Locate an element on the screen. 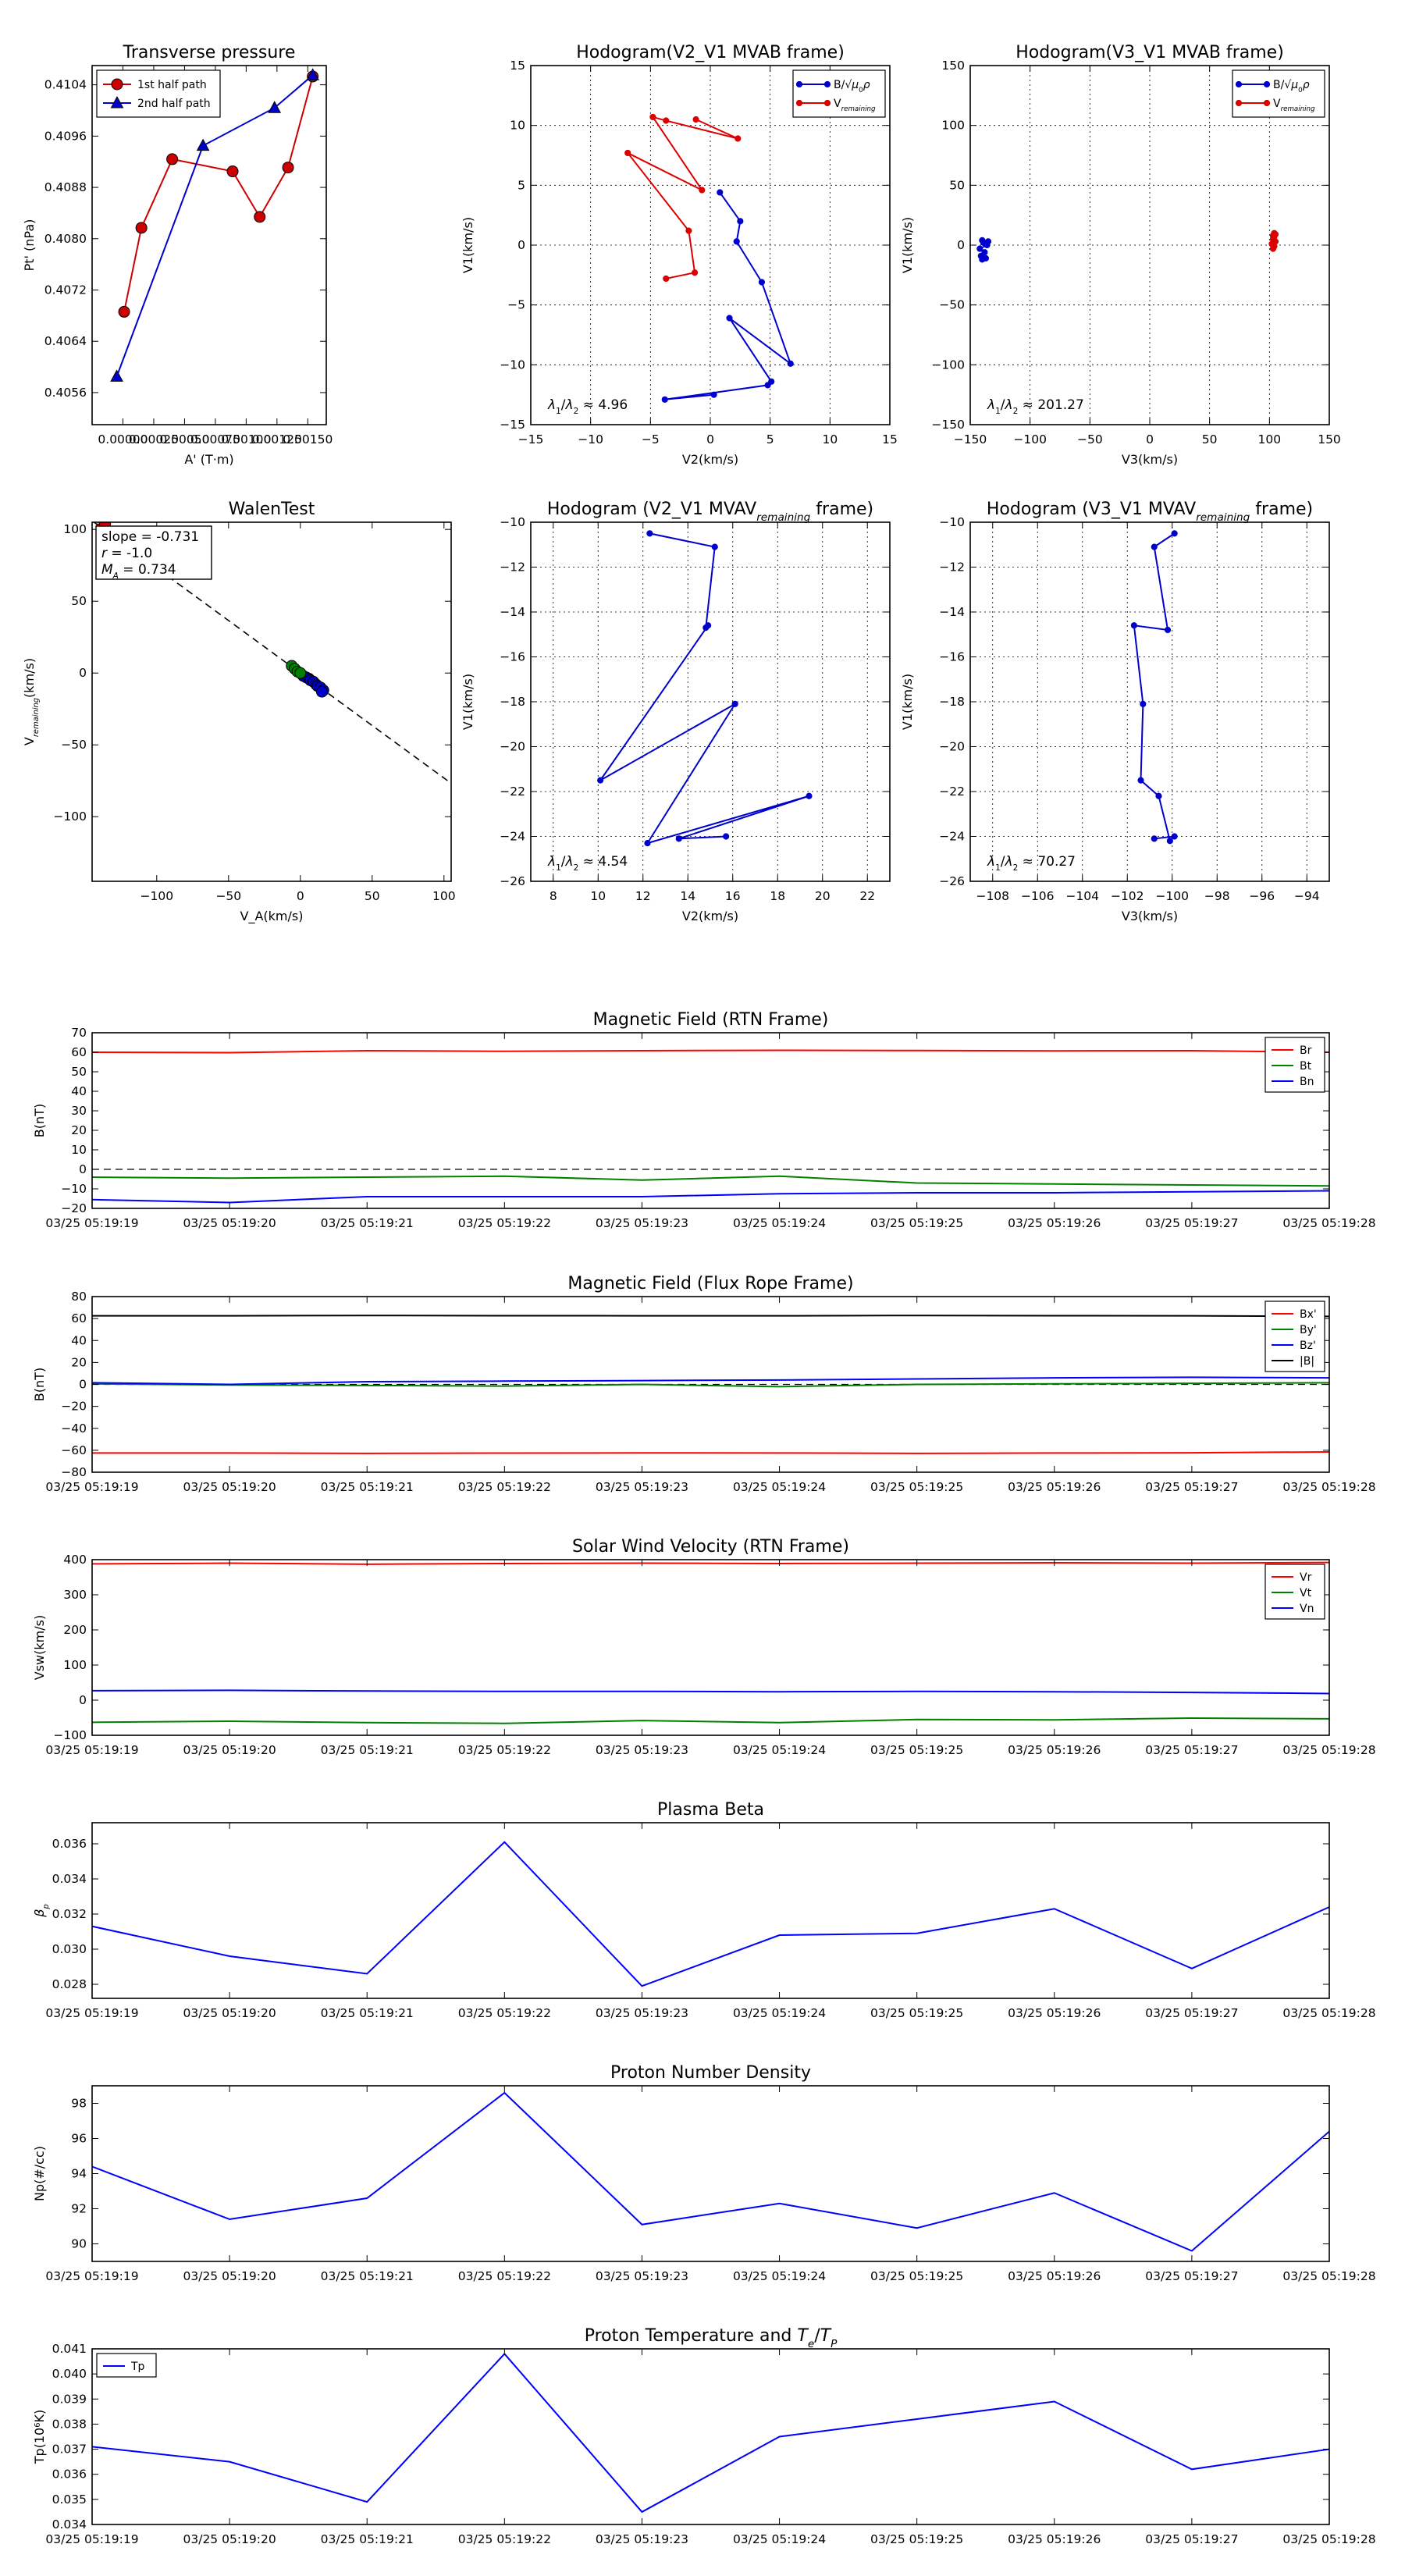 This screenshot has width=1405, height=2576. y-tick-label: −60 is located at coordinates (74, 1450).